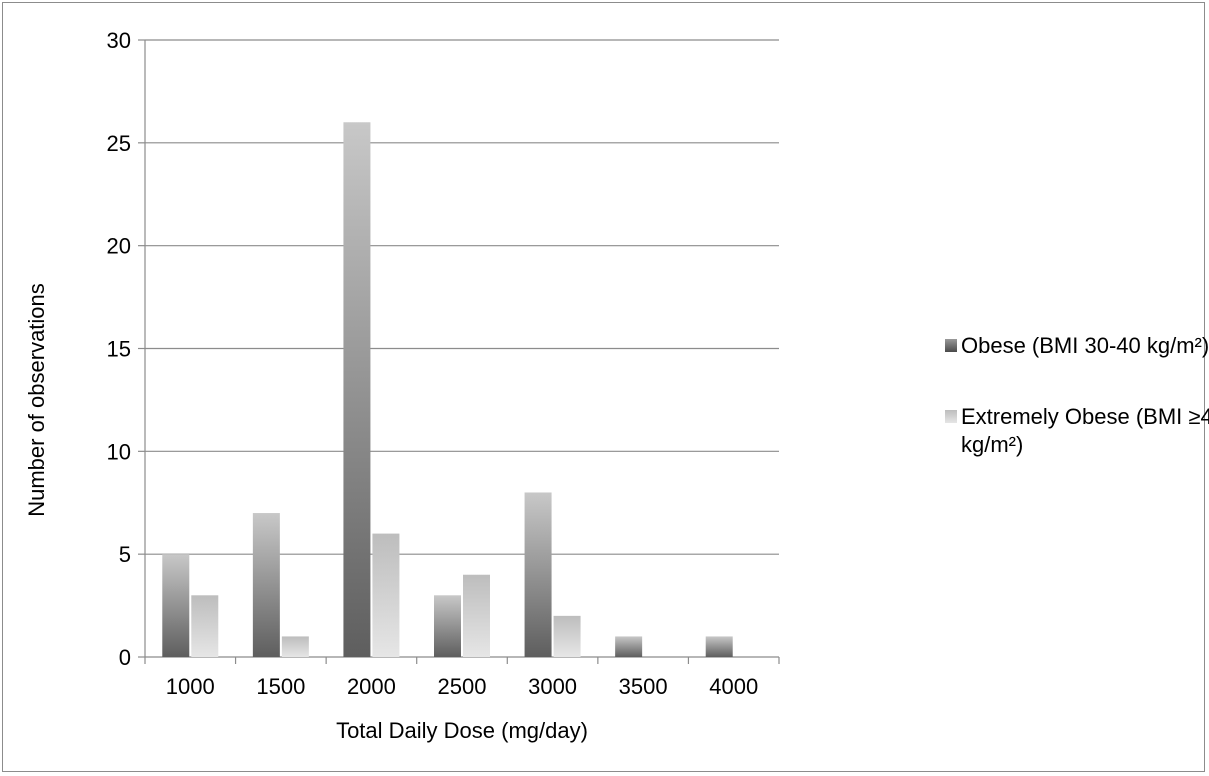 The height and width of the screenshot is (776, 1209). I want to click on x-tick-label: 4000, so click(733, 686).